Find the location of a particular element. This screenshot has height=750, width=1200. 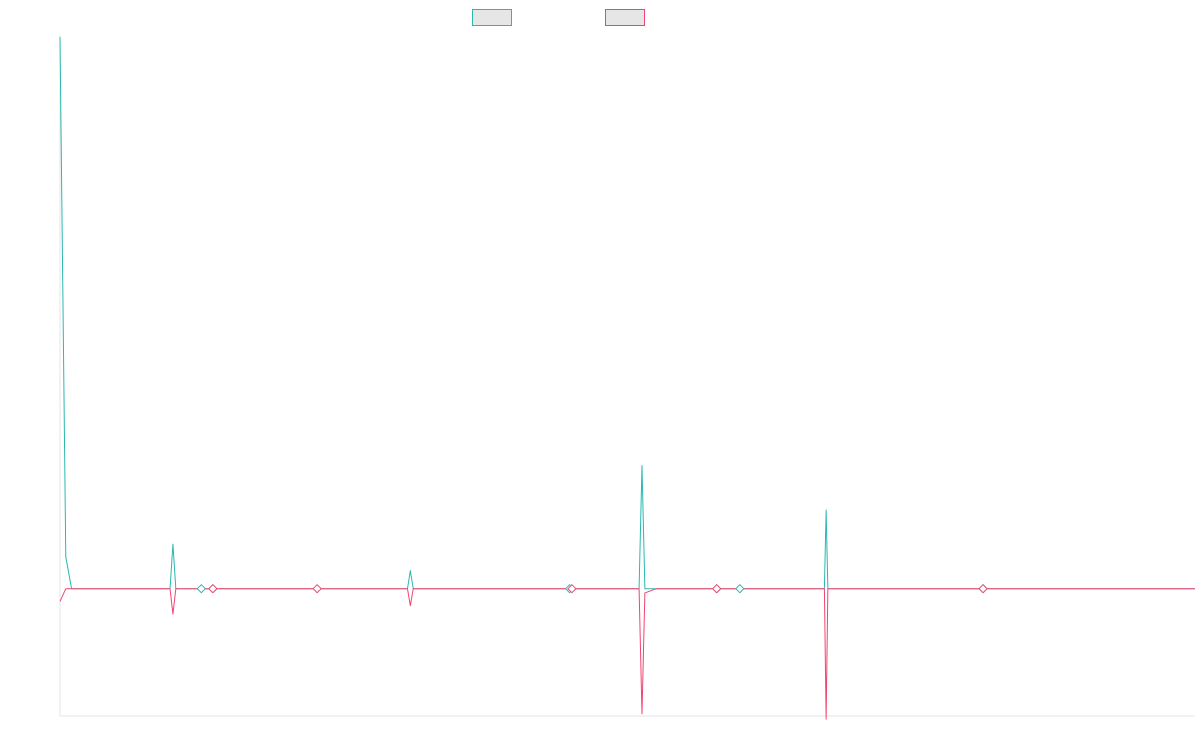

marker-layer is located at coordinates (592, 588).